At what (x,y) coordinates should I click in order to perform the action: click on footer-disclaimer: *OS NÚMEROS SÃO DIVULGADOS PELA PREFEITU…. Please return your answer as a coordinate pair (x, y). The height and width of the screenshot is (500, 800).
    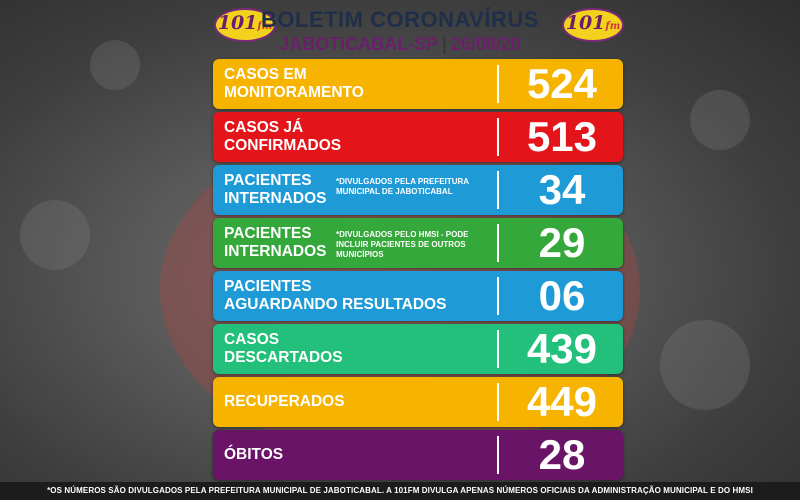
    Looking at the image, I should click on (400, 491).